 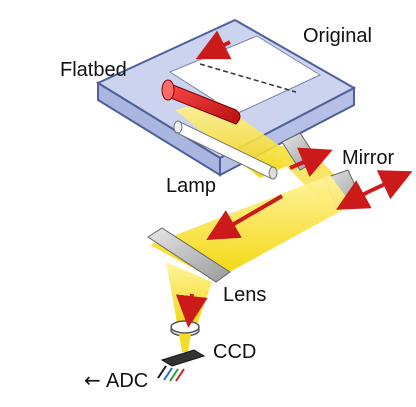 I want to click on label-mirror: Mirror, so click(x=368, y=158).